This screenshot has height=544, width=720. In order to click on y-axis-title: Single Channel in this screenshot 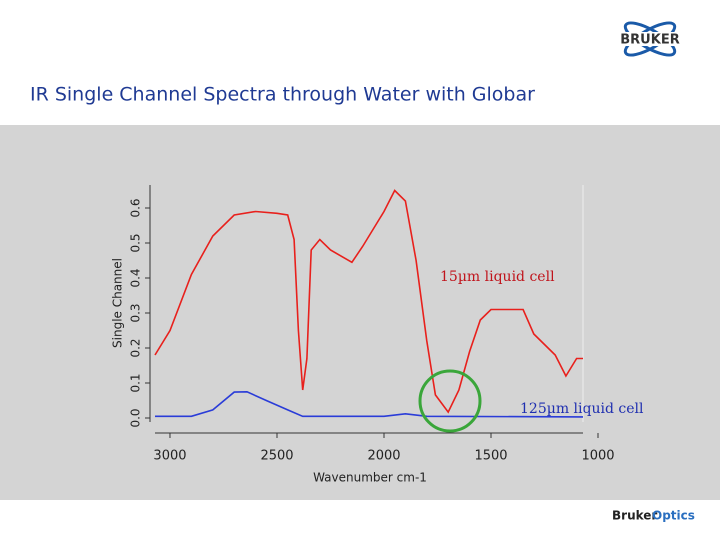, I will do `click(118, 303)`.